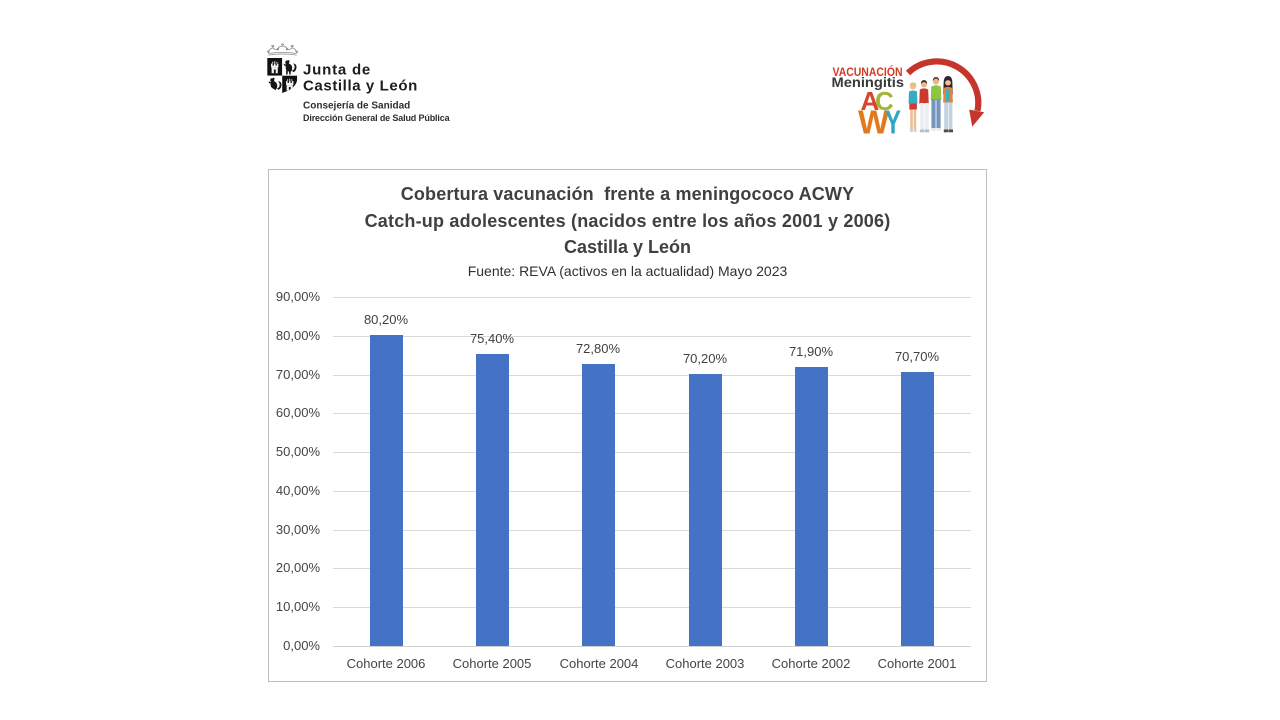 Image resolution: width=1280 pixels, height=720 pixels. I want to click on svg-text: C, so click(884, 101).